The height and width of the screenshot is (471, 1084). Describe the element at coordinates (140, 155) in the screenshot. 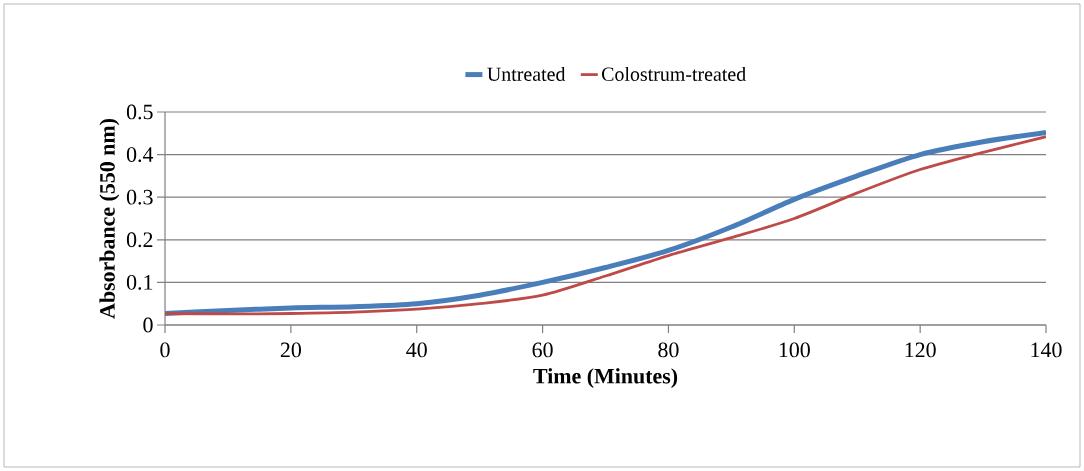

I see `y-tick-label: 0.4` at that location.